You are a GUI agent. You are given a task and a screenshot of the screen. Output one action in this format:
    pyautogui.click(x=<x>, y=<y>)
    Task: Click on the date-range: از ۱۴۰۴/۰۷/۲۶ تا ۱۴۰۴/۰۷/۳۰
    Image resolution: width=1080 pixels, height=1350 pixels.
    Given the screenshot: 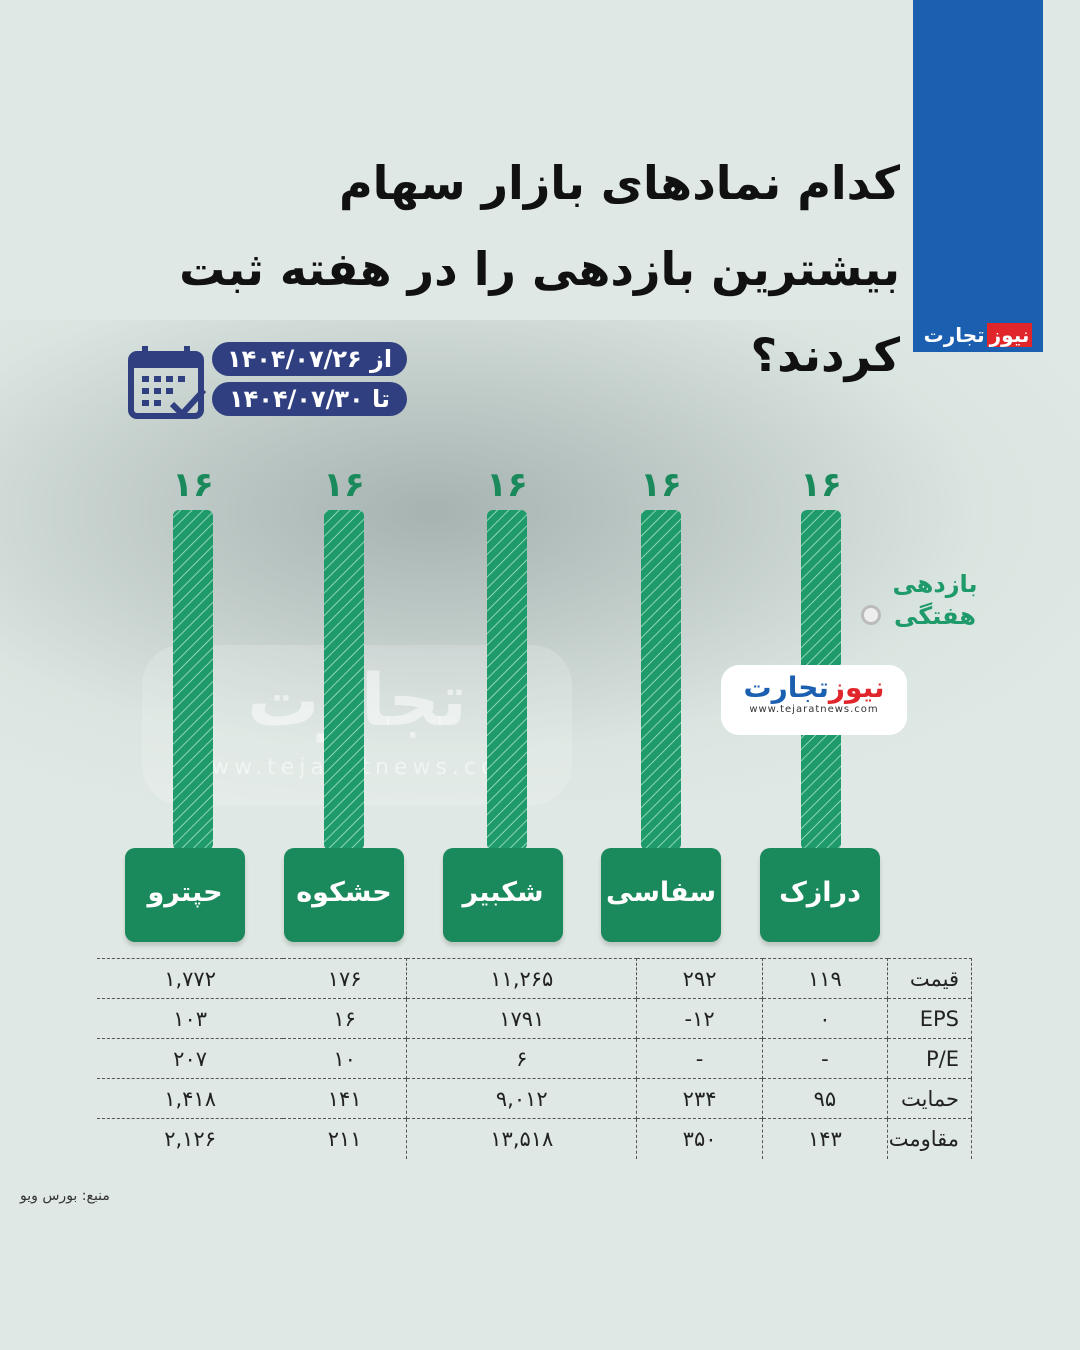 What is the action you would take?
    pyautogui.click(x=309, y=382)
    